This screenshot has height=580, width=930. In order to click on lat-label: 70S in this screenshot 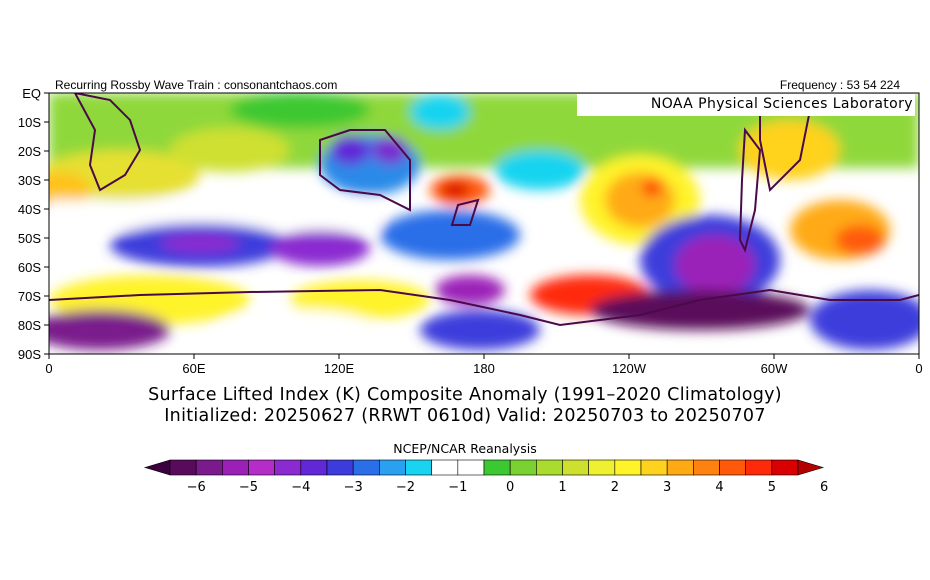, I will do `click(29, 296)`.